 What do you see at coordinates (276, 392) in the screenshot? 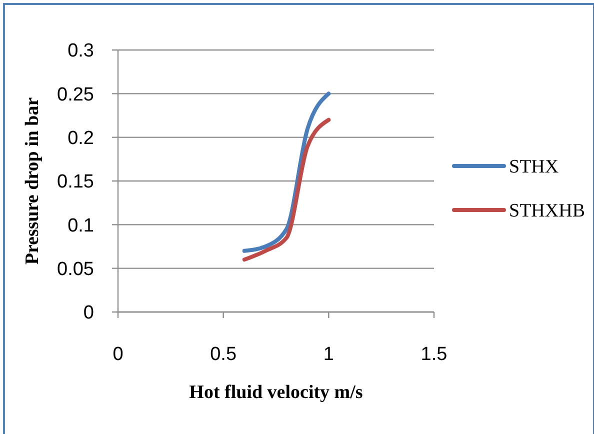
I see `x-axis-title: Hot fluid velocity m/s` at bounding box center [276, 392].